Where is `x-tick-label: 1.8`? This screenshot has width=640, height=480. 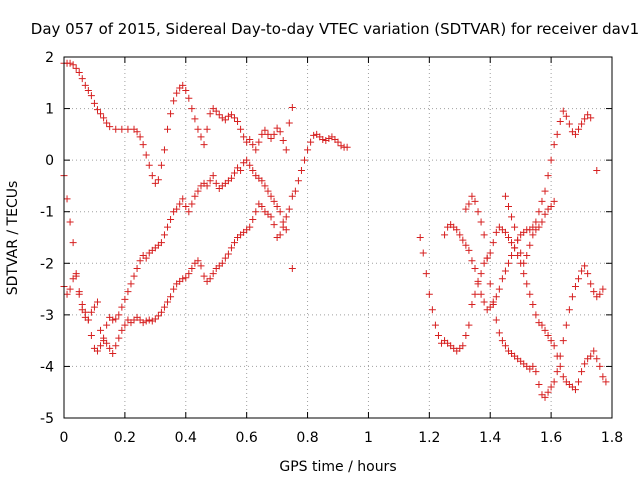 x-tick-label: 1.8 is located at coordinates (612, 438).